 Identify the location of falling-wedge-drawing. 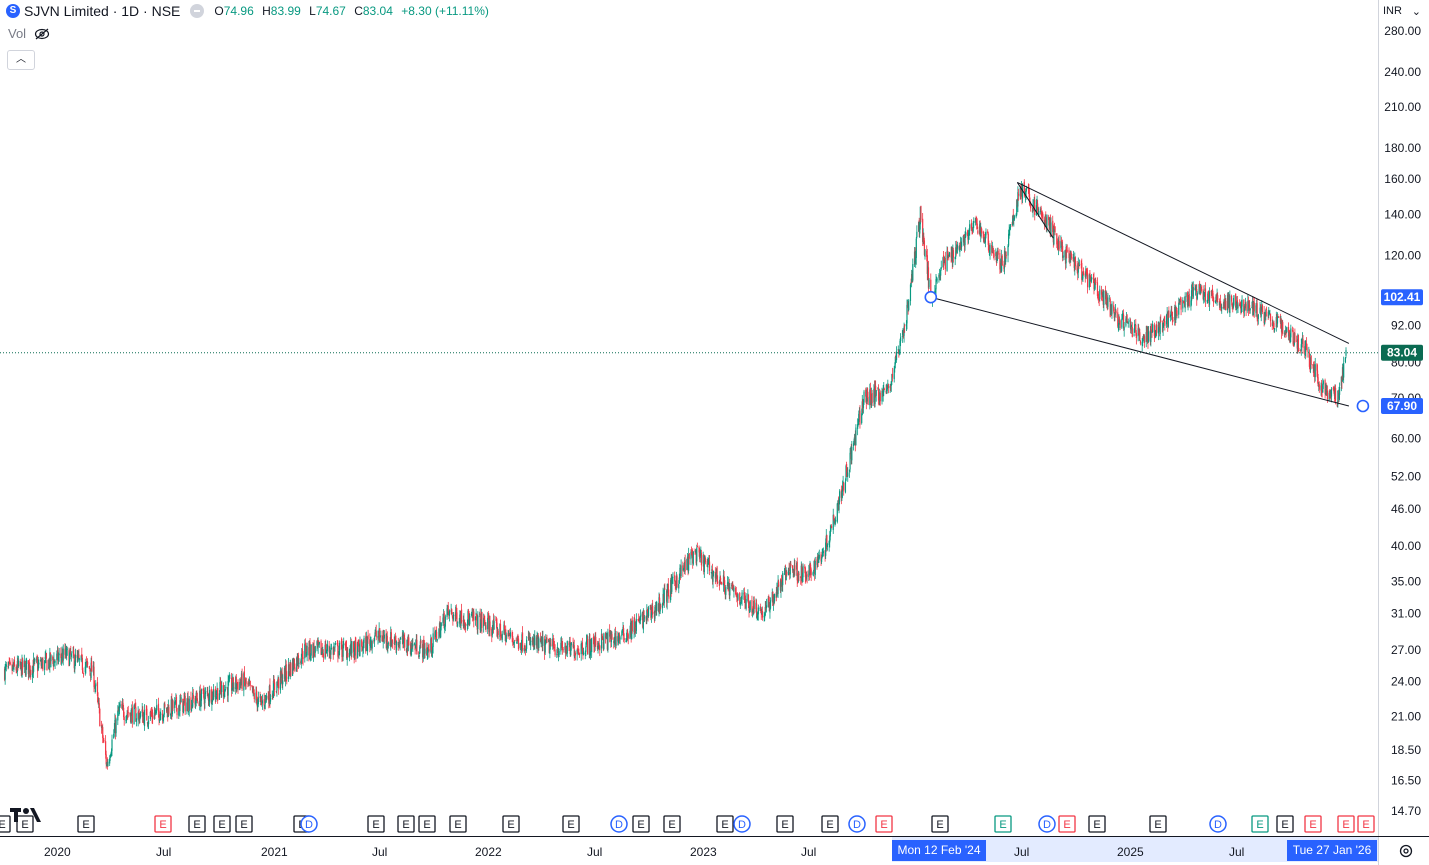
(1147, 297).